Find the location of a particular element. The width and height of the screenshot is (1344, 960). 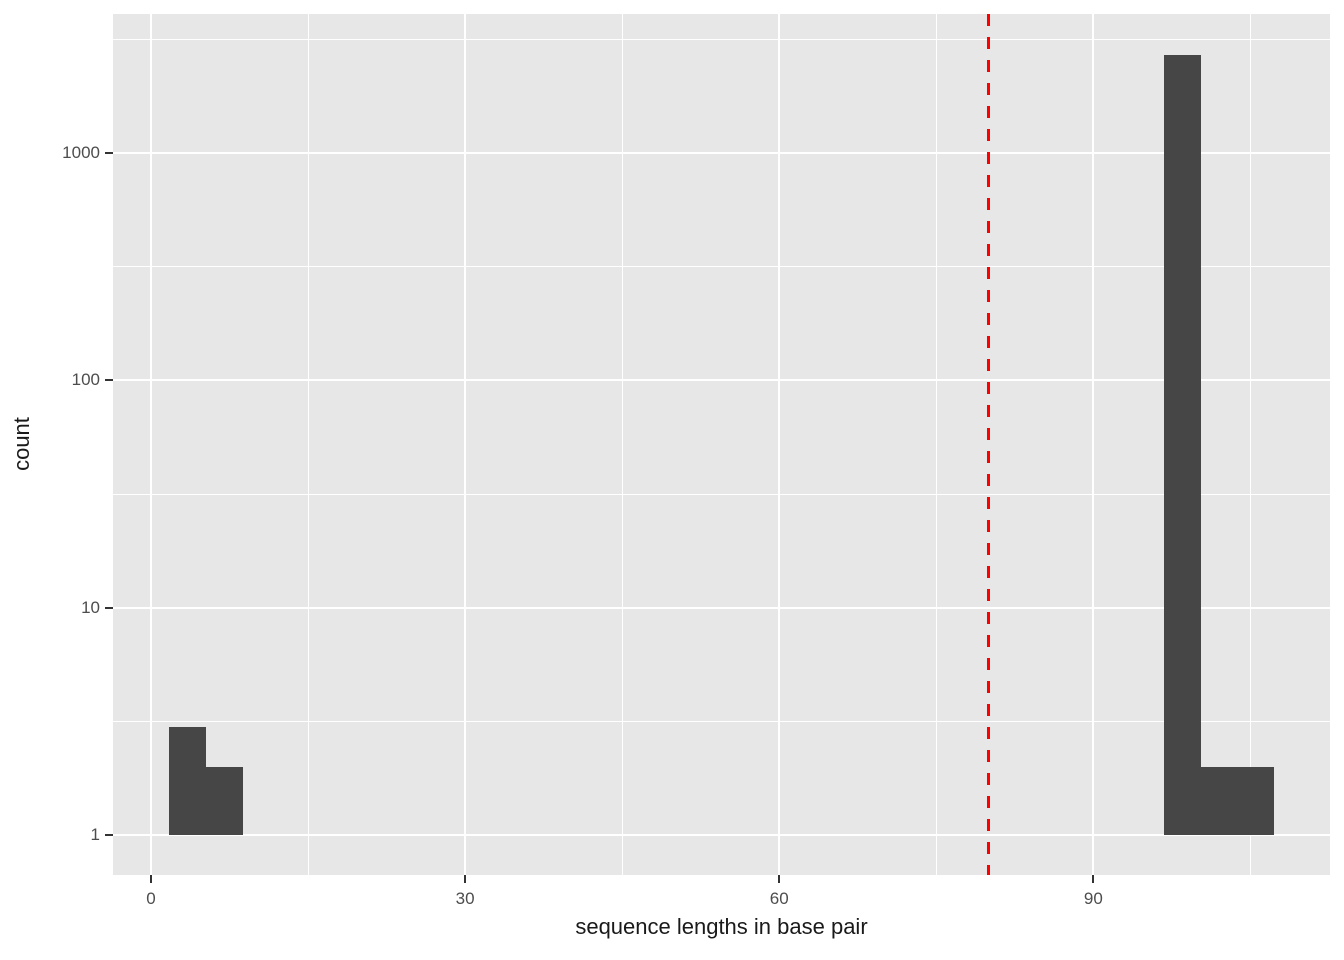

x-tick-label: 0 is located at coordinates (151, 898).